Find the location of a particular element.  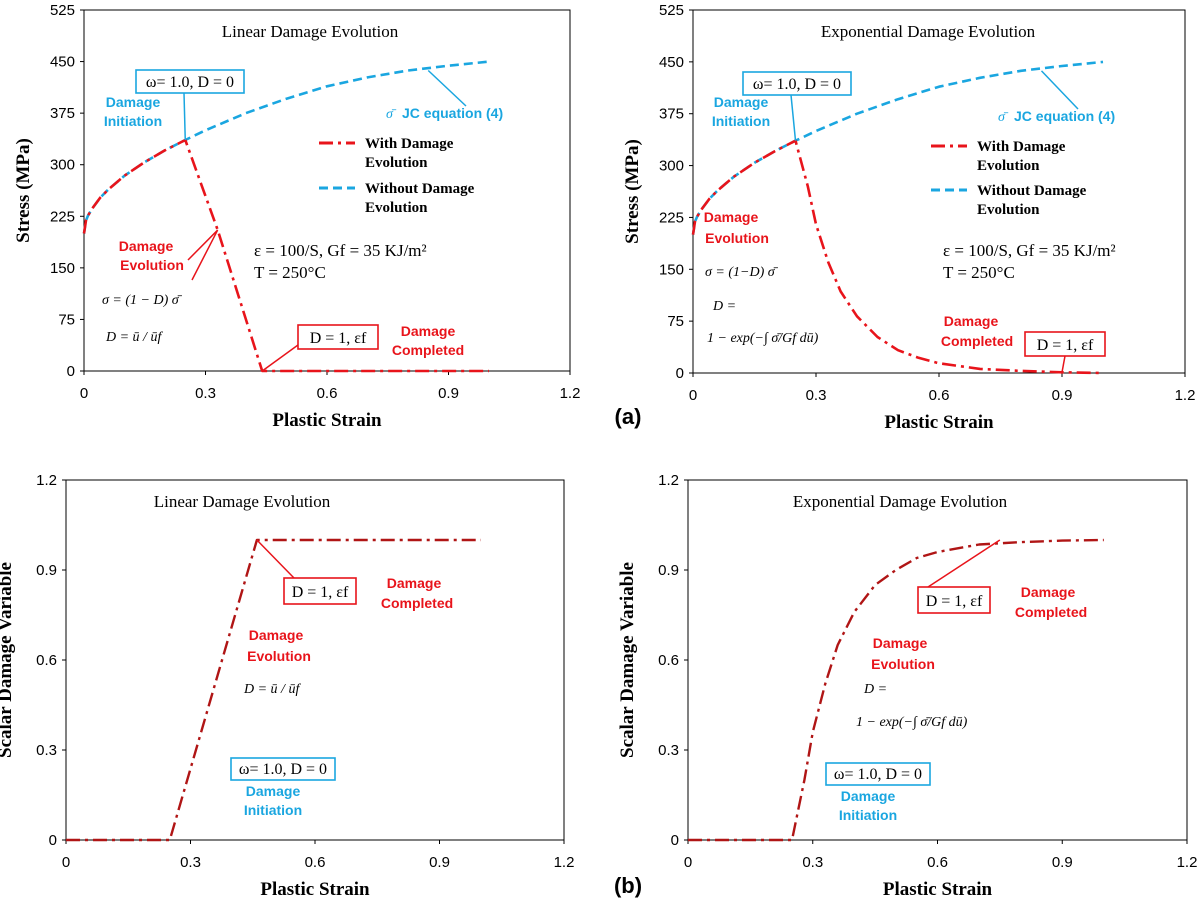

evolution-leader-line is located at coordinates (203, 255).